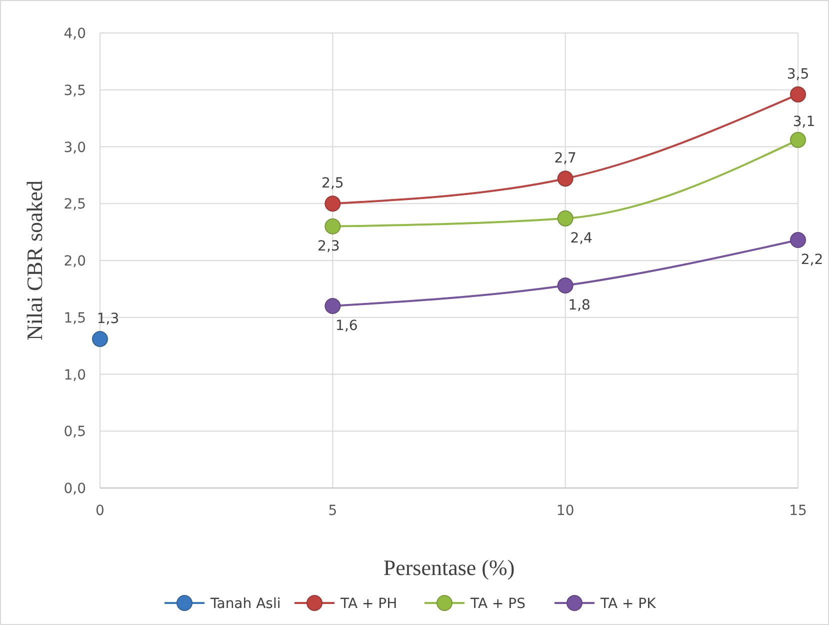 The height and width of the screenshot is (625, 829). I want to click on legend-label: TA + PH, so click(369, 604).